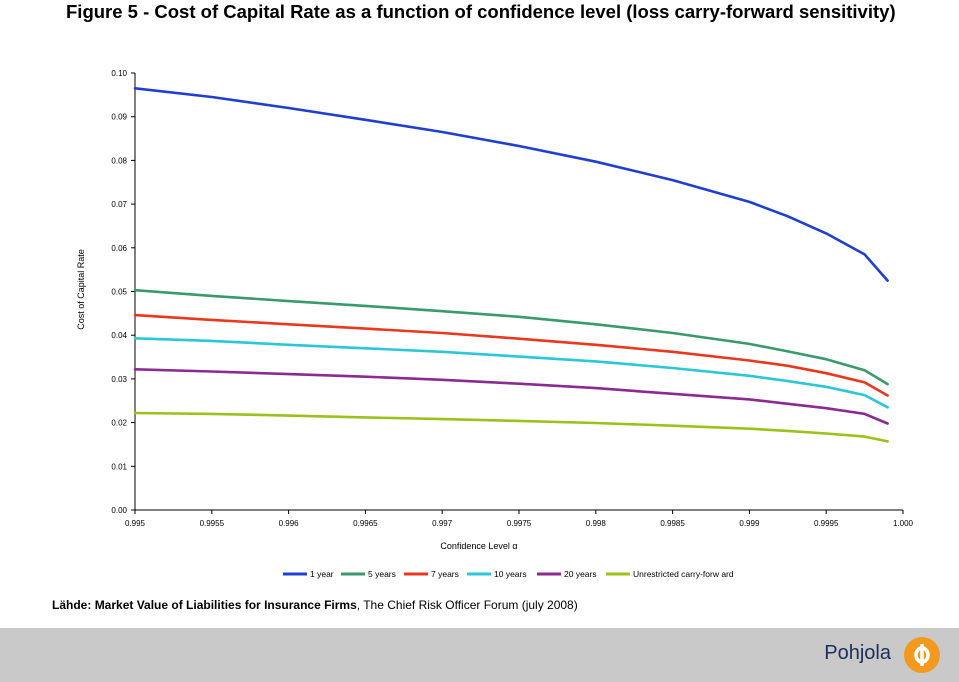 The height and width of the screenshot is (682, 959). Describe the element at coordinates (119, 117) in the screenshot. I see `y-tick-label: 0.09` at that location.